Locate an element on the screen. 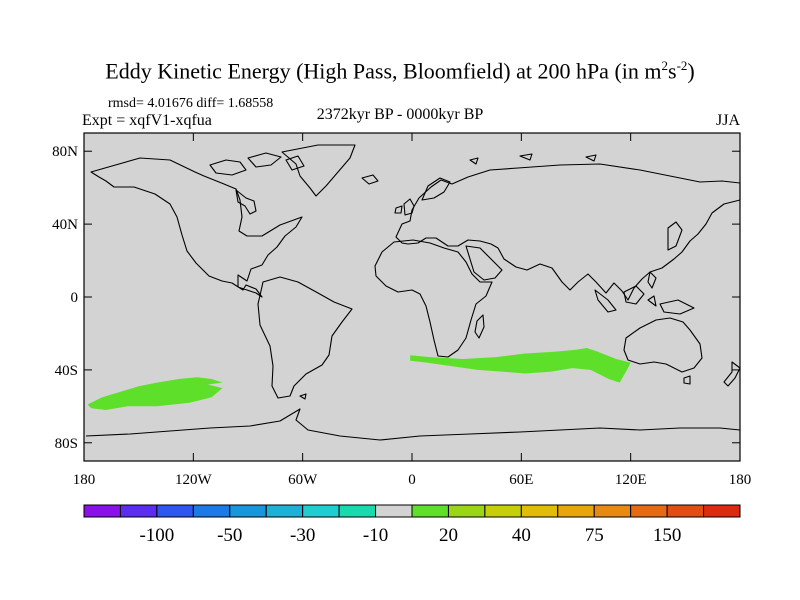 The height and width of the screenshot is (600, 800). coastline-arctic-islands is located at coordinates (257, 164).